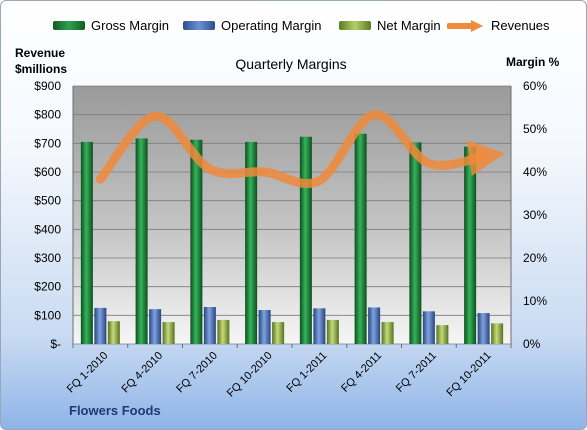  I want to click on category-label: FQ 4-2011, so click(361, 372).